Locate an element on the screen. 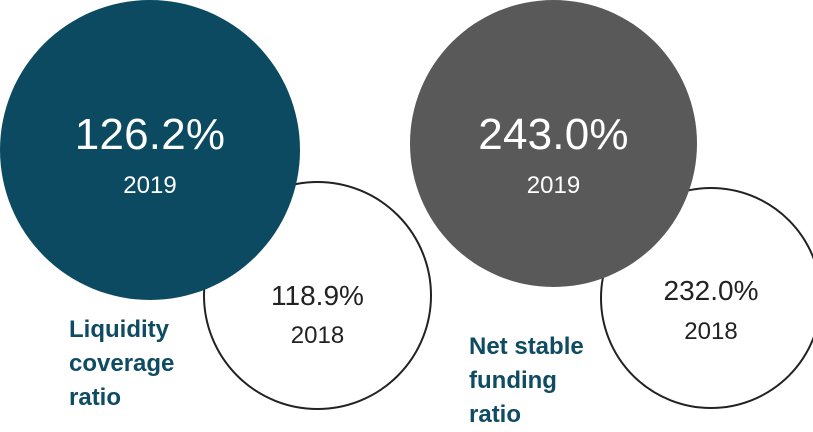  previous-year-label-2: 2018 is located at coordinates (711, 331).